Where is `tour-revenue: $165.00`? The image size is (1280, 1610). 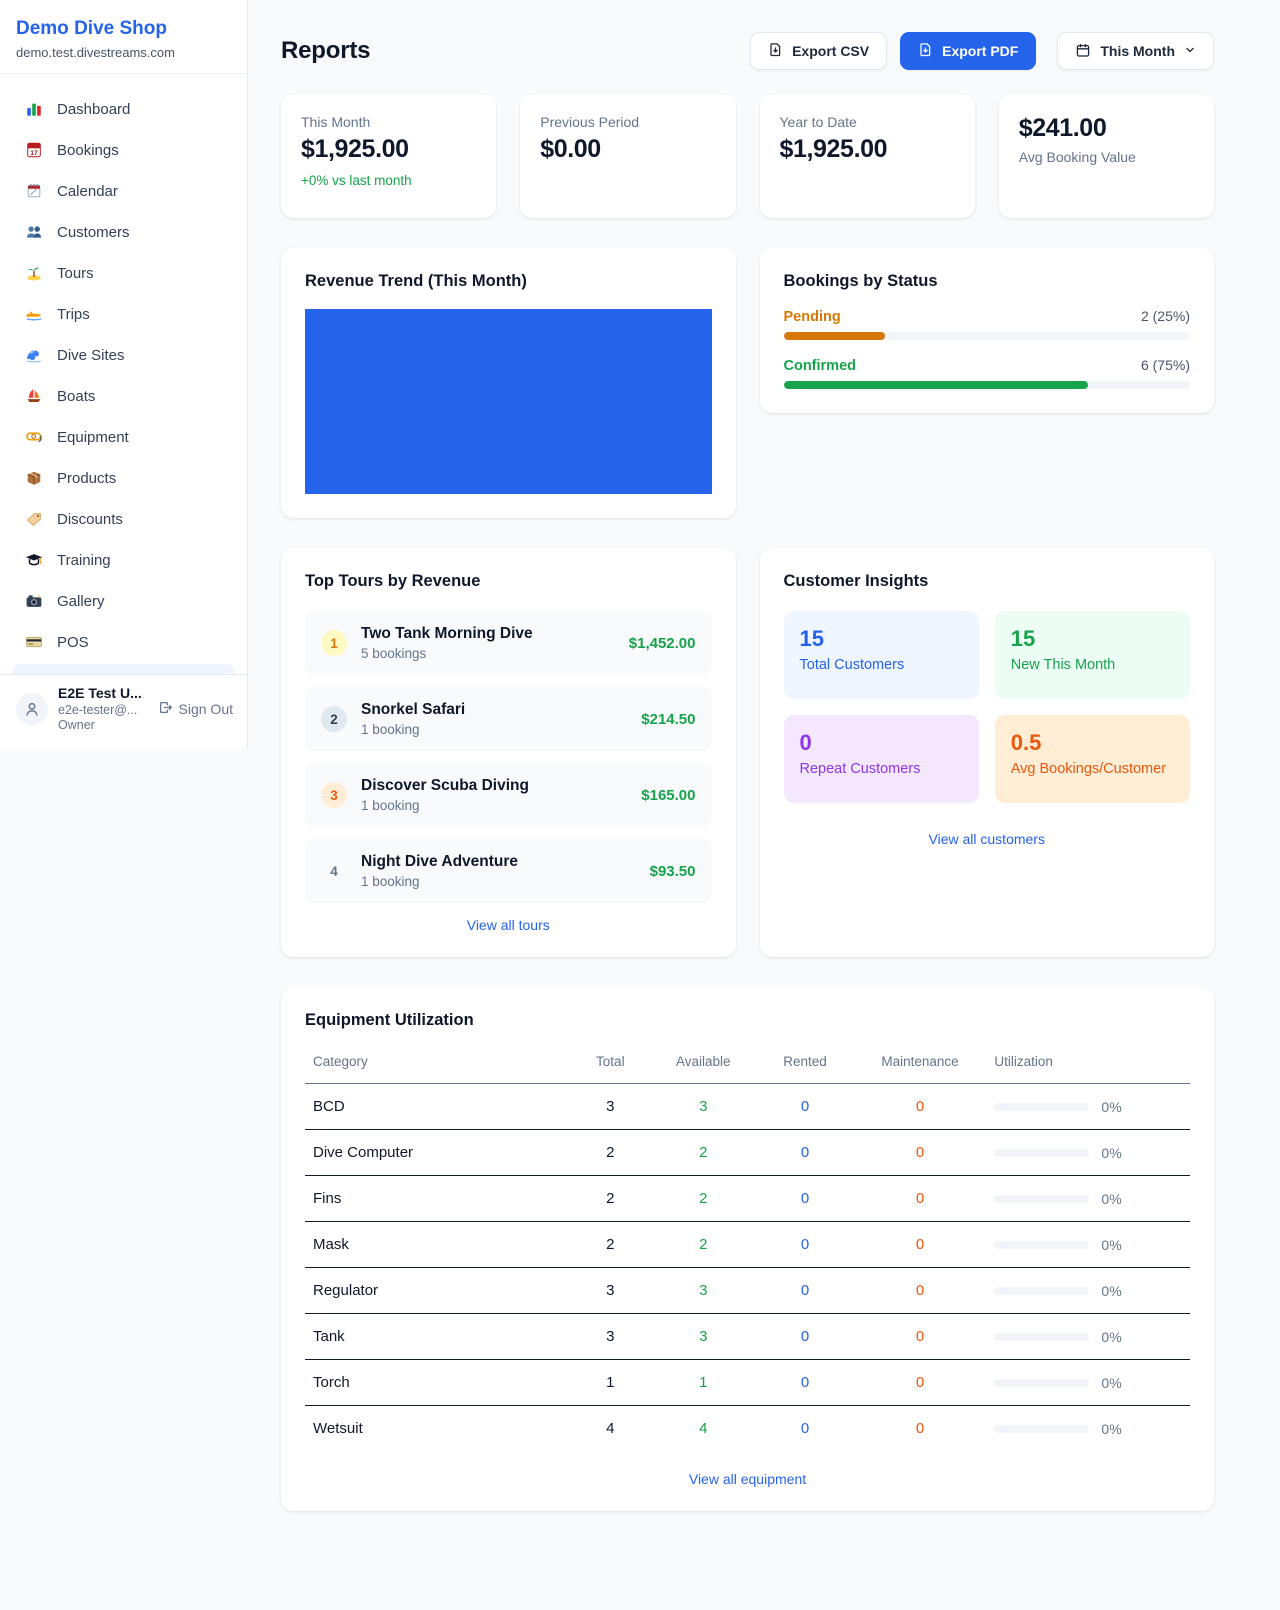 tour-revenue: $165.00 is located at coordinates (668, 795).